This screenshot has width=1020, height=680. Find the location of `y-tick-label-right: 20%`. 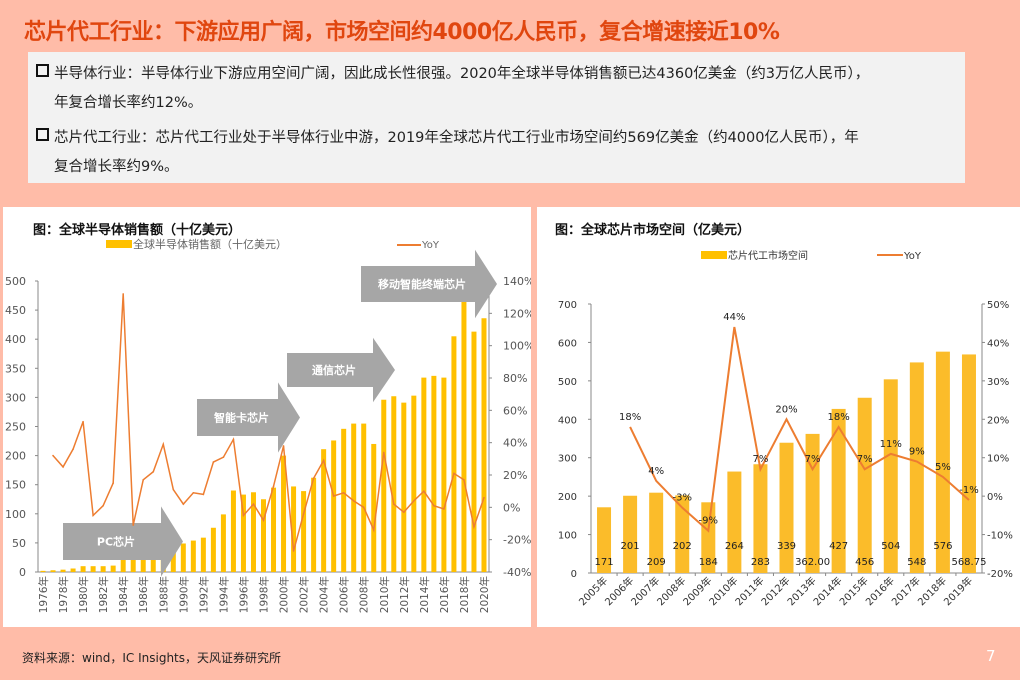

y-tick-label-right: 20% is located at coordinates (515, 475).